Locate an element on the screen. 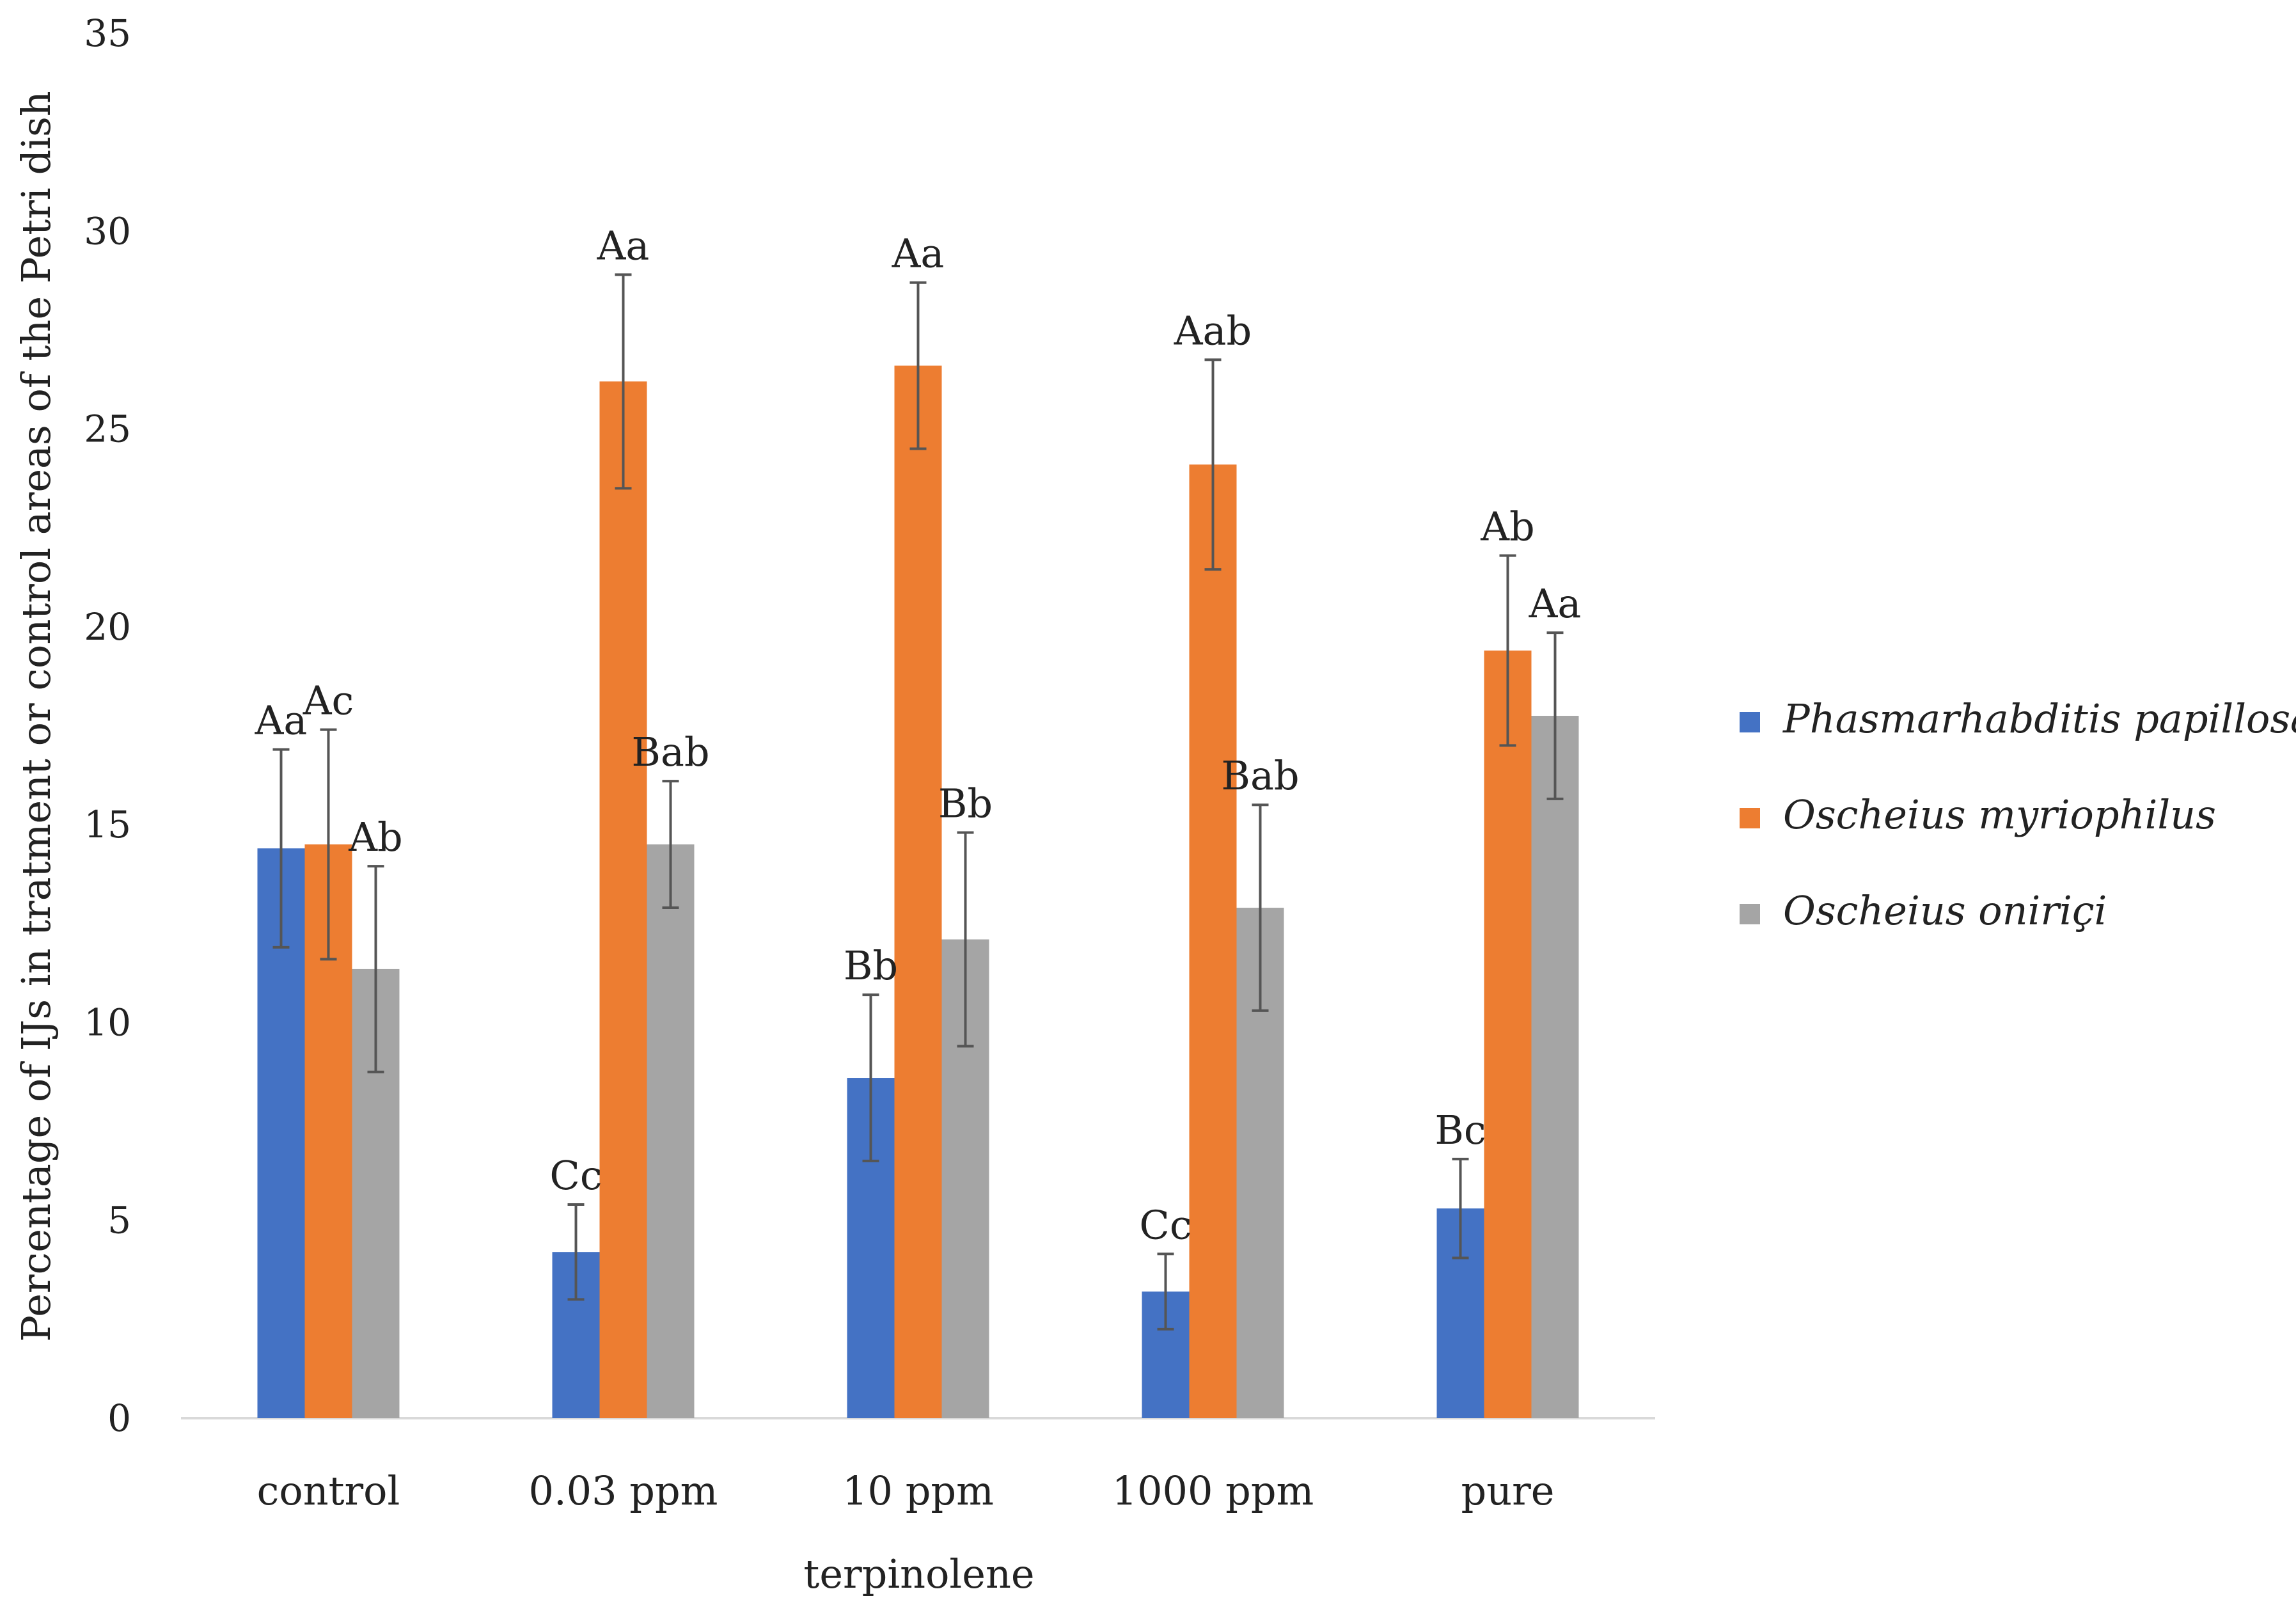 The image size is (2296, 1612). y-axis-ticks: 0 5 10 15 20 25 30 35 is located at coordinates (108, 726).